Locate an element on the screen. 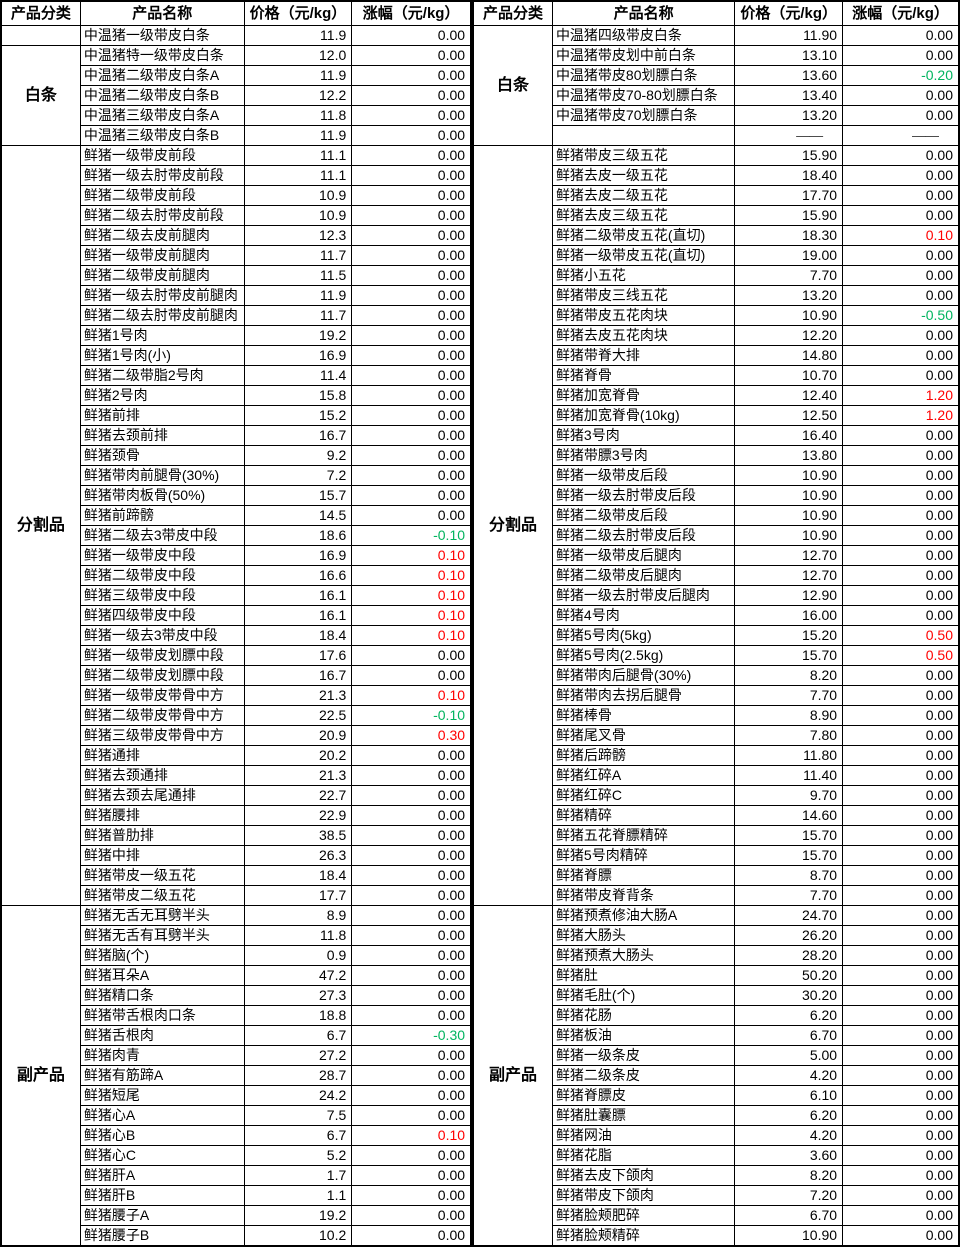 This screenshot has height=1247, width=960. product-name-cell: 鲜猪带皮五花肉块 is located at coordinates (643, 315).